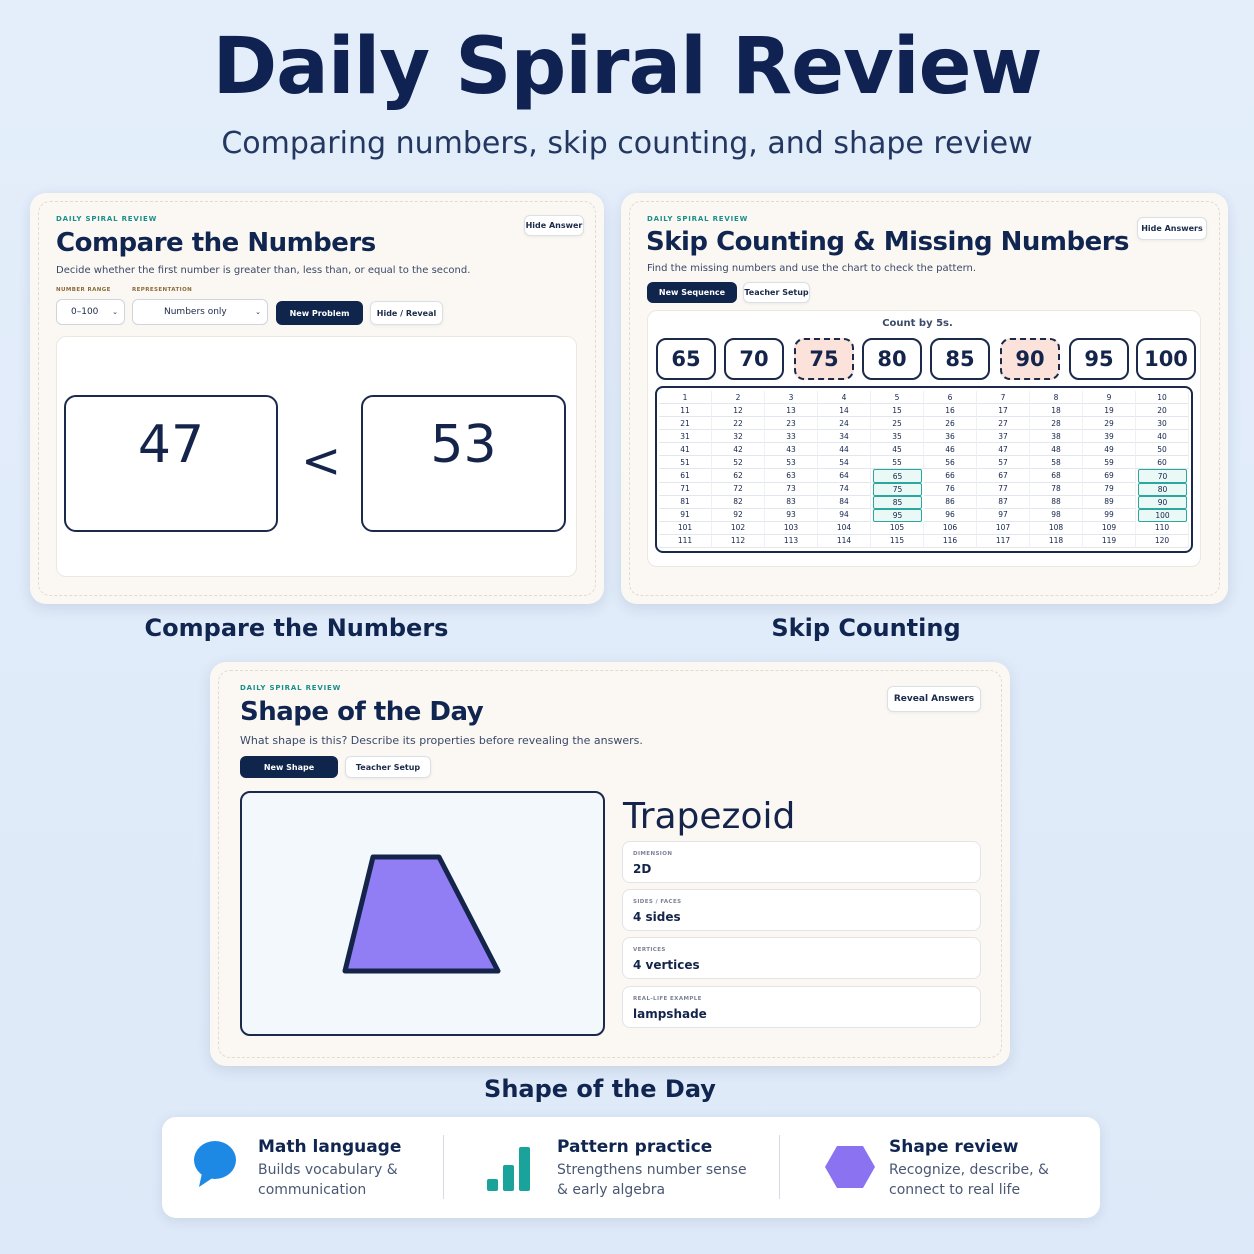 The width and height of the screenshot is (1254, 1254). What do you see at coordinates (844, 476) in the screenshot?
I see `chart-cell: 64` at bounding box center [844, 476].